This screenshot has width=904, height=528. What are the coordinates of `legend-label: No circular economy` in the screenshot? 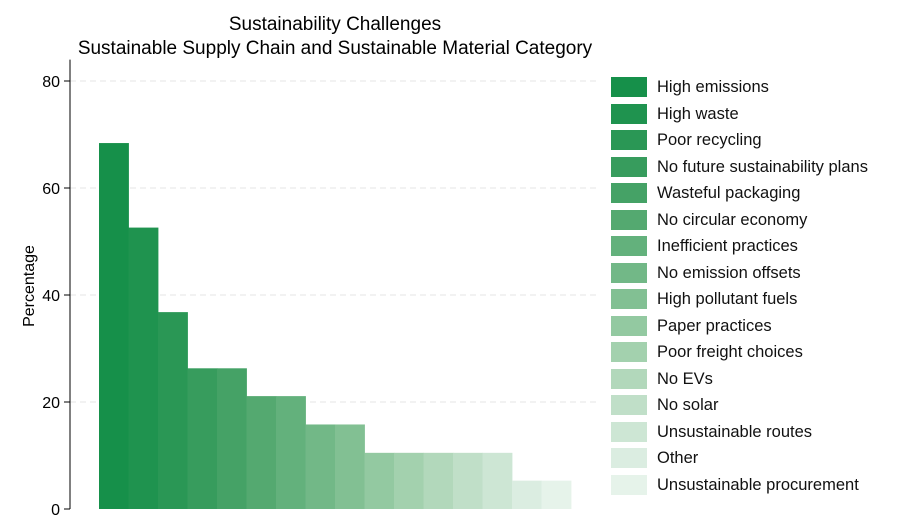 It's located at (732, 219).